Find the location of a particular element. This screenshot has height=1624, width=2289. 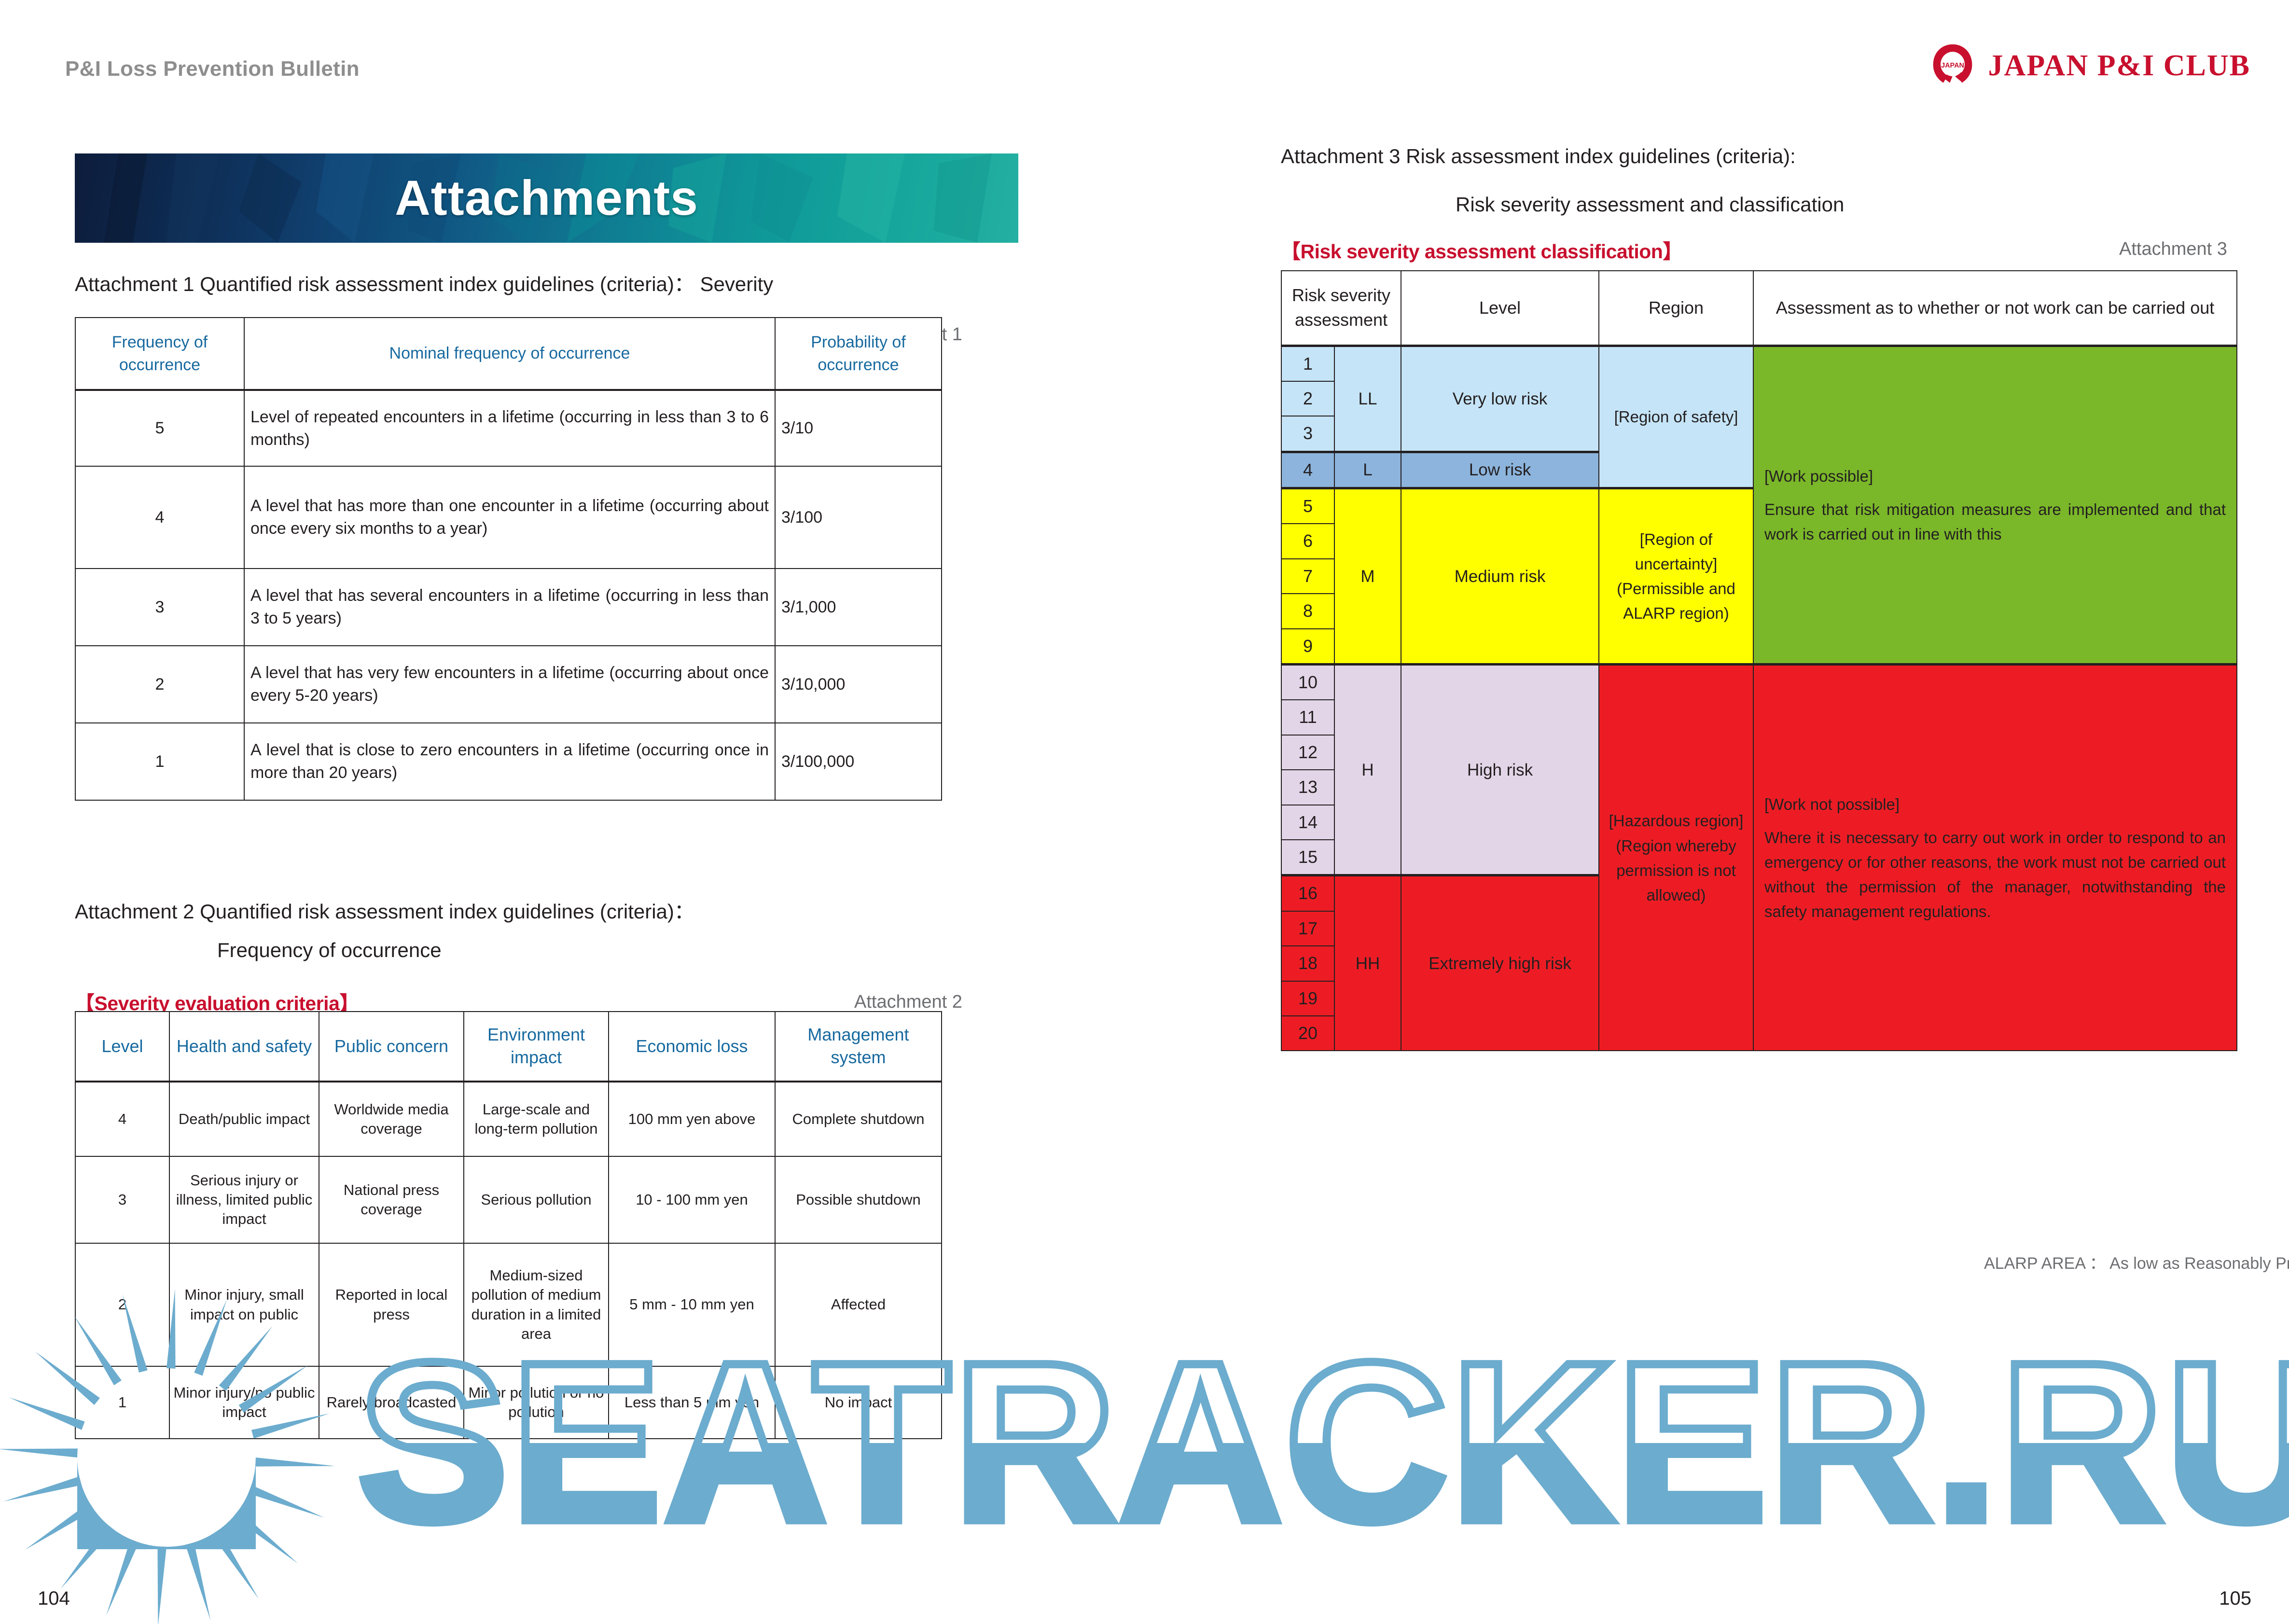

cell-index: 5 is located at coordinates (1308, 506).